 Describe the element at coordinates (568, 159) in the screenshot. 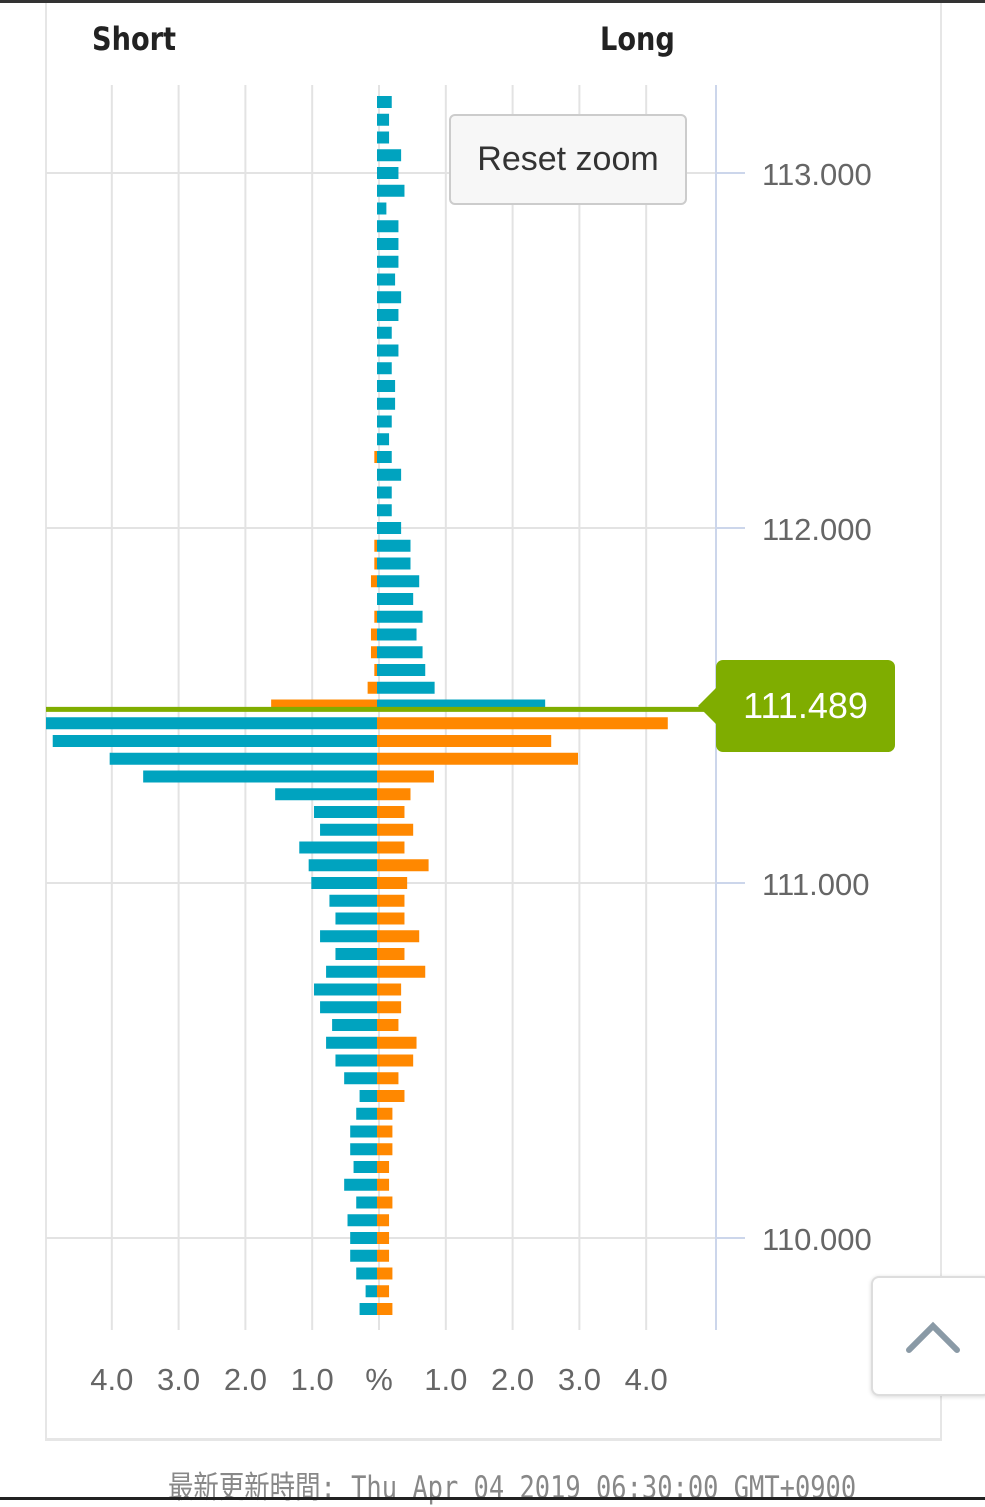

I see `reset-zoom-button: Reset zoom` at that location.